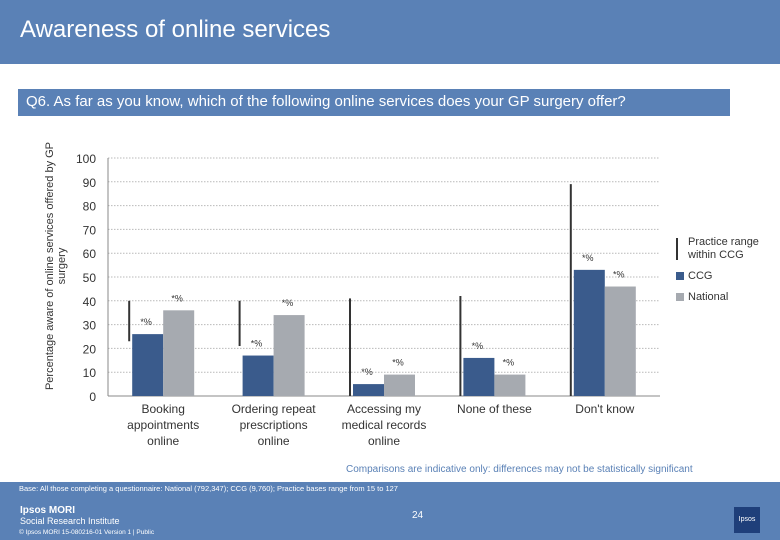 This screenshot has height=540, width=780. I want to click on y-tick-label: 80, so click(90, 207).